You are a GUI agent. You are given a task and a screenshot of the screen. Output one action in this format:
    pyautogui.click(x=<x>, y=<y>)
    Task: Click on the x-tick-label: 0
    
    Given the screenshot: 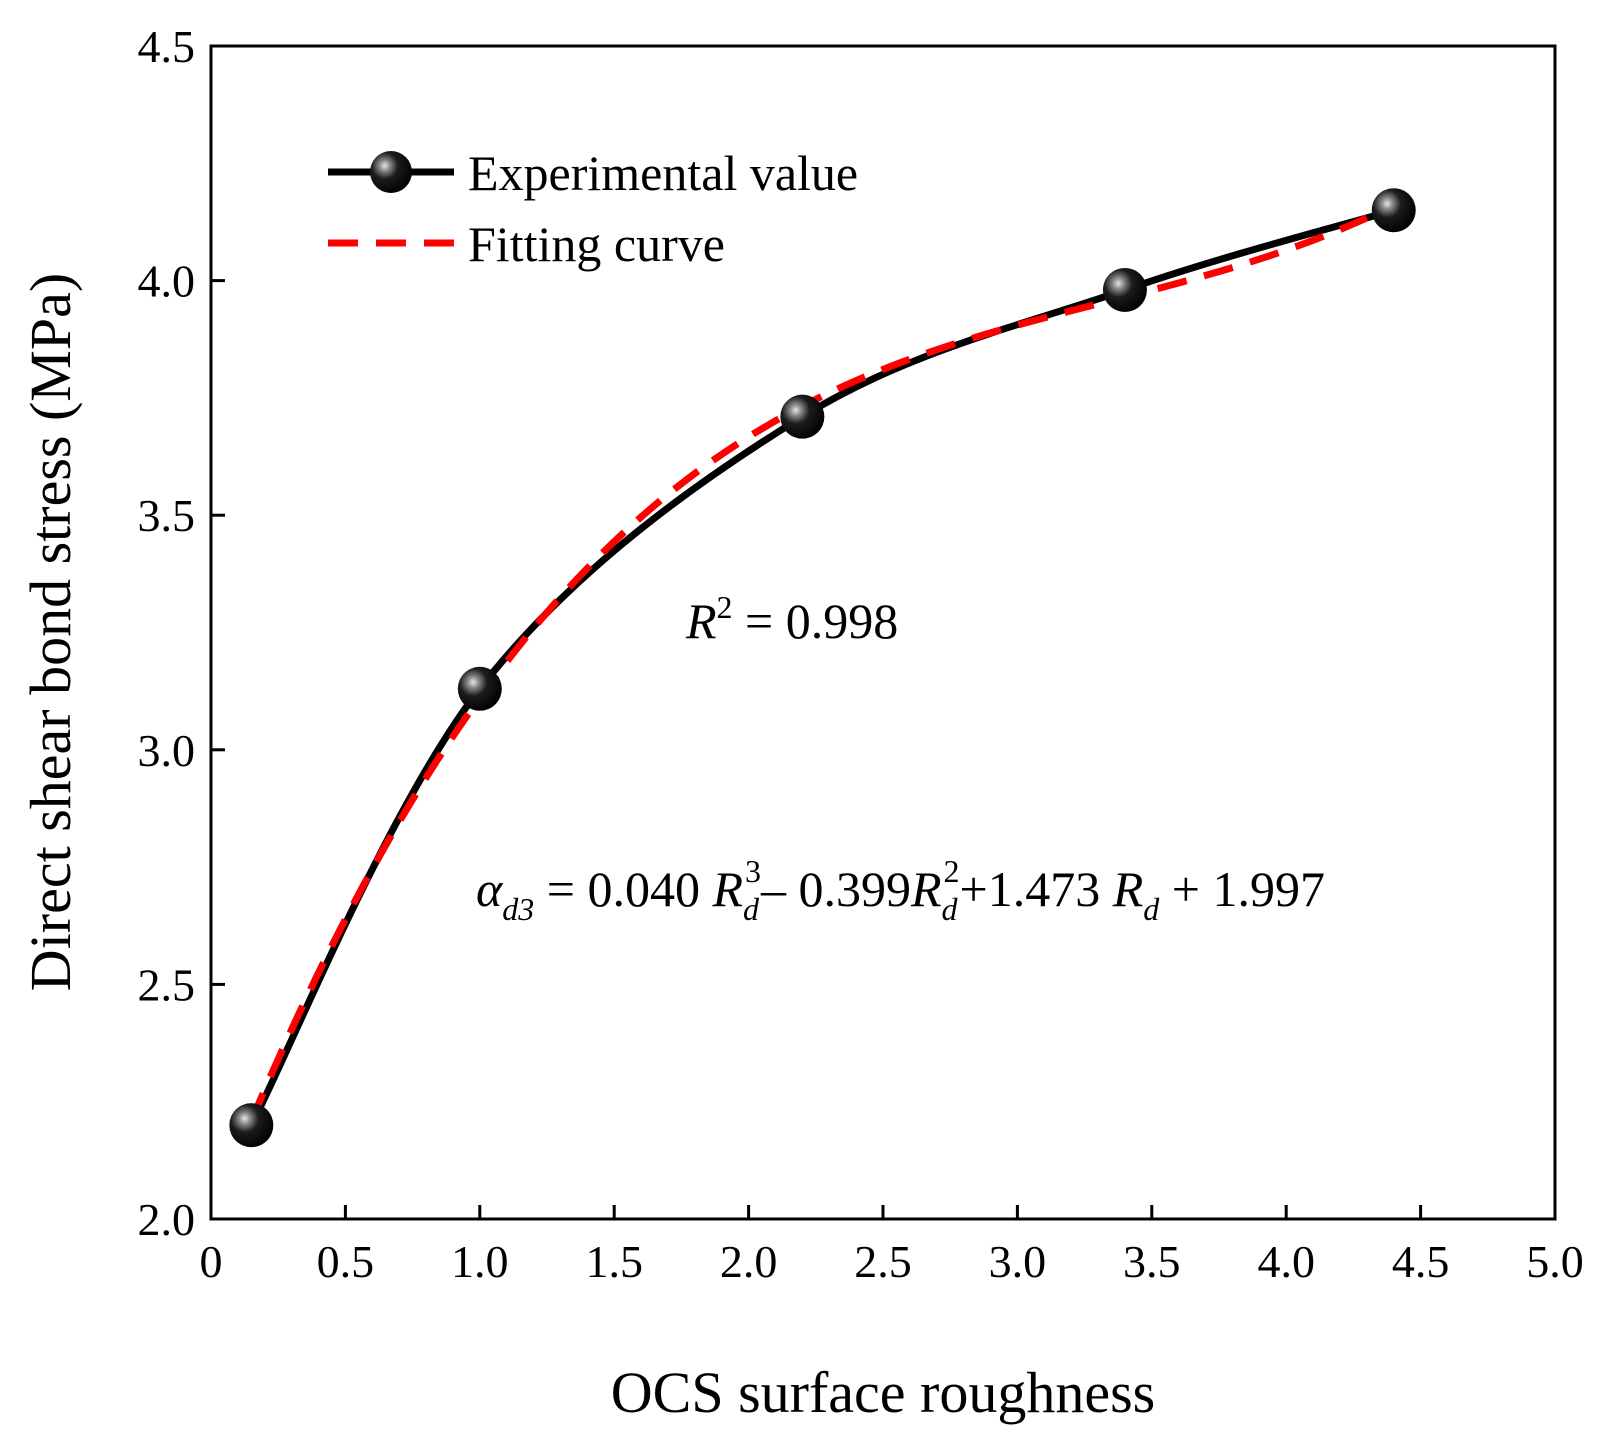 What is the action you would take?
    pyautogui.click(x=211, y=1261)
    